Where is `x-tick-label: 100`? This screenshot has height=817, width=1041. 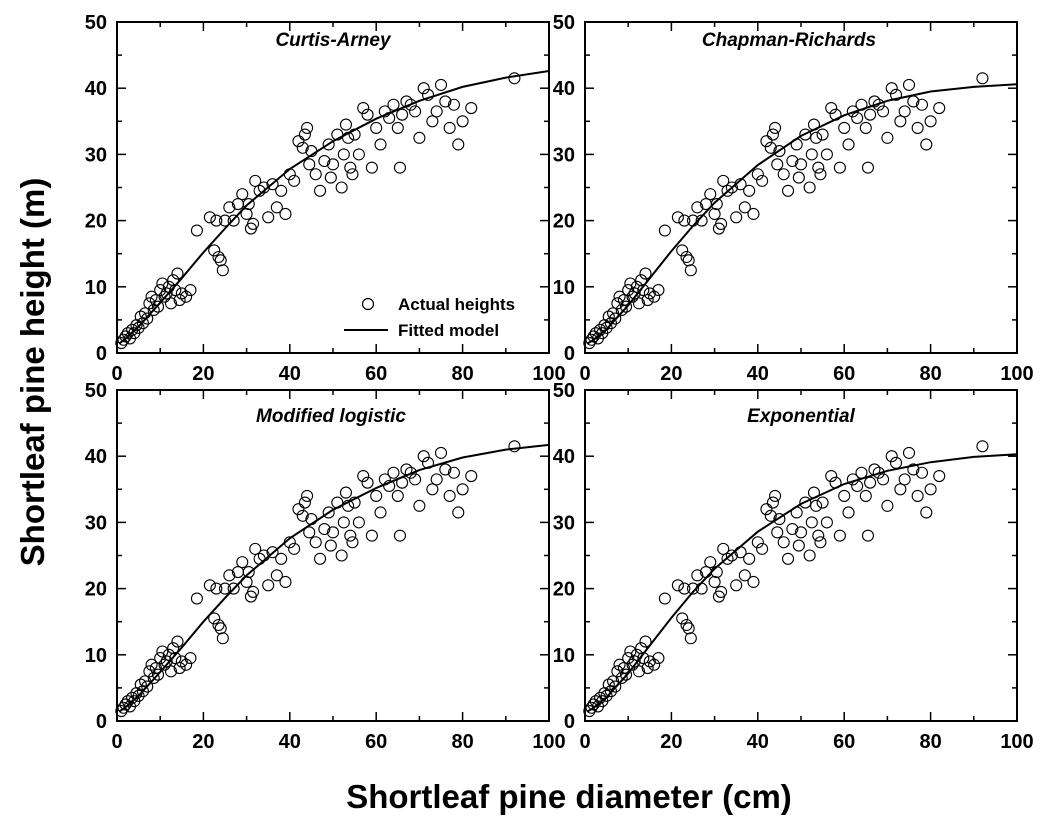 x-tick-label: 100 is located at coordinates (1016, 374).